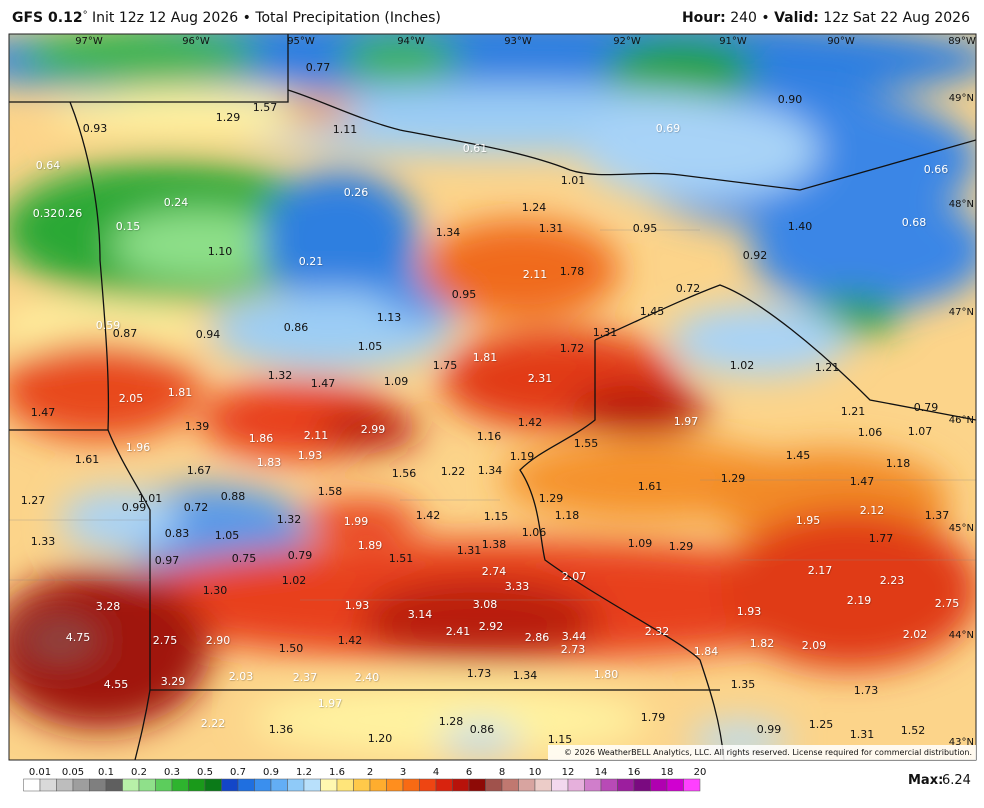  What do you see at coordinates (280, 375) in the screenshot?
I see `value-label: 1.32` at bounding box center [280, 375].